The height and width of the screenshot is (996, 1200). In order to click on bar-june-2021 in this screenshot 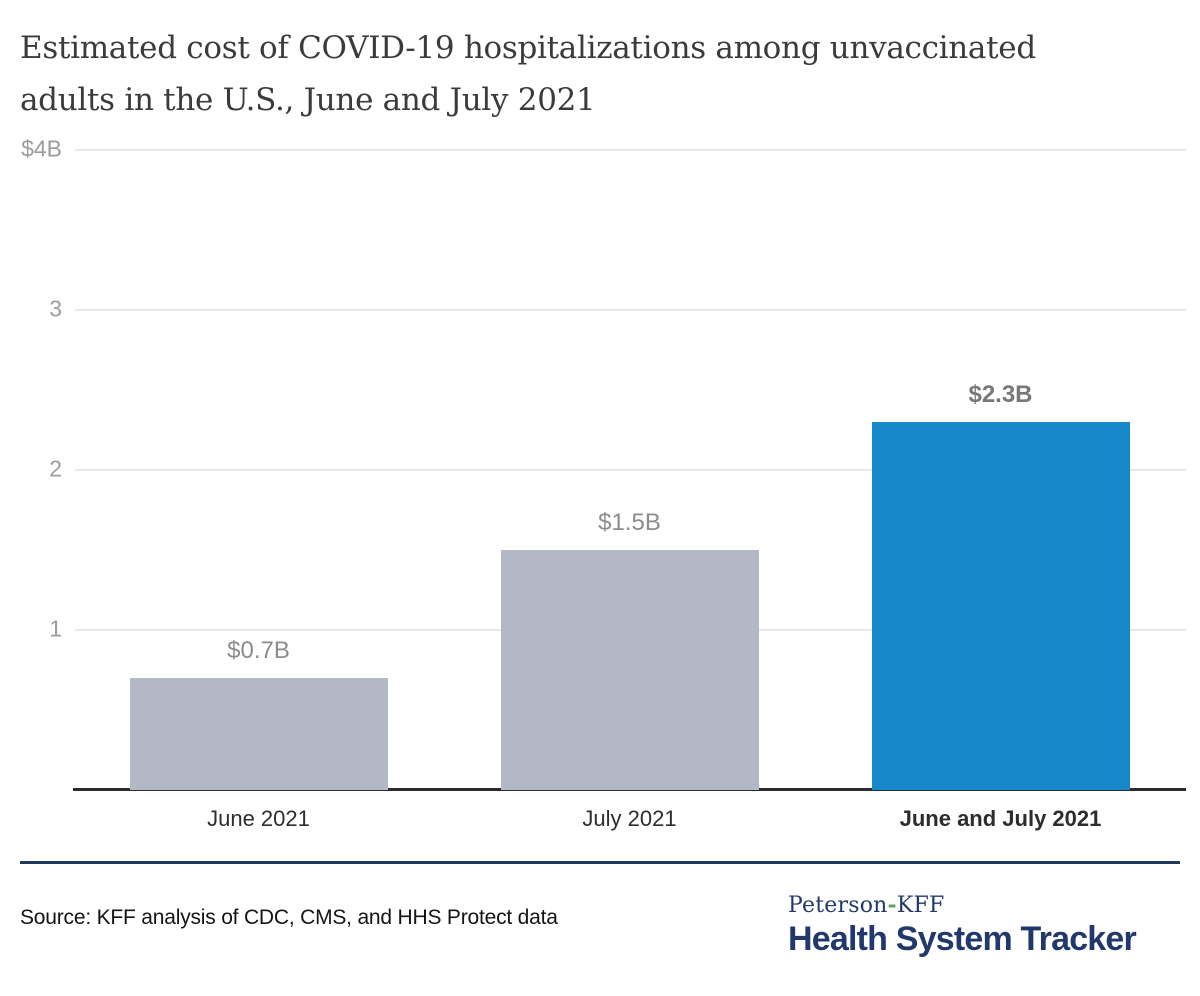, I will do `click(258, 734)`.